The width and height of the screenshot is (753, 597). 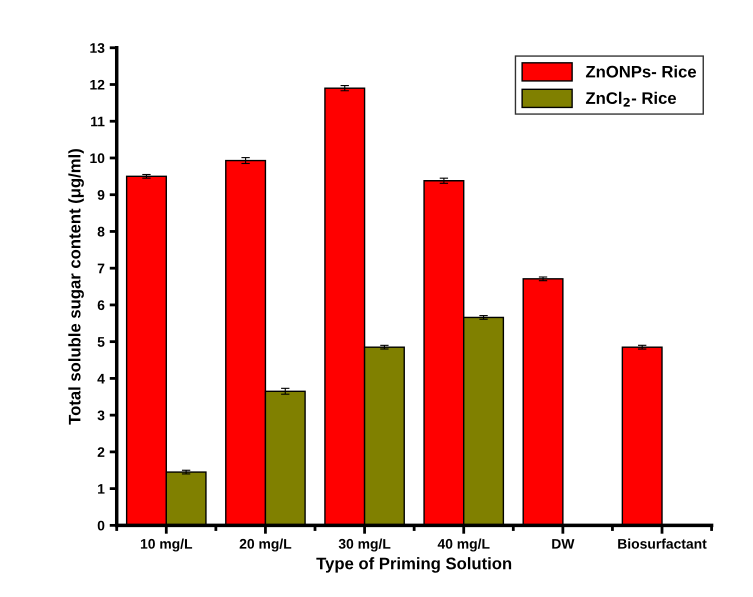 I want to click on x-tick-label: 20 mg/L, so click(x=266, y=545).